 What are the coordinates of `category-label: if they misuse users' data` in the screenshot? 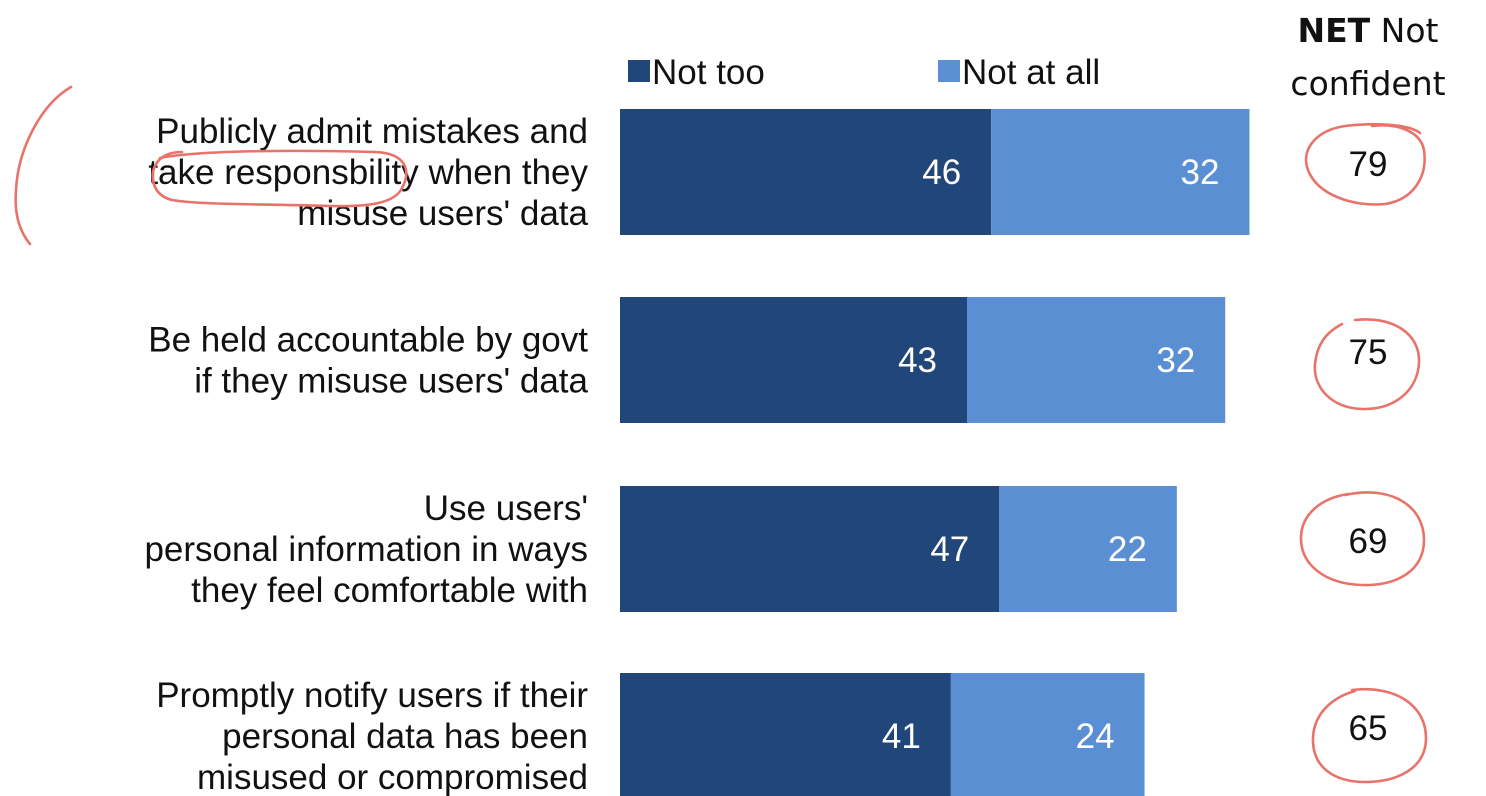 It's located at (391, 381).